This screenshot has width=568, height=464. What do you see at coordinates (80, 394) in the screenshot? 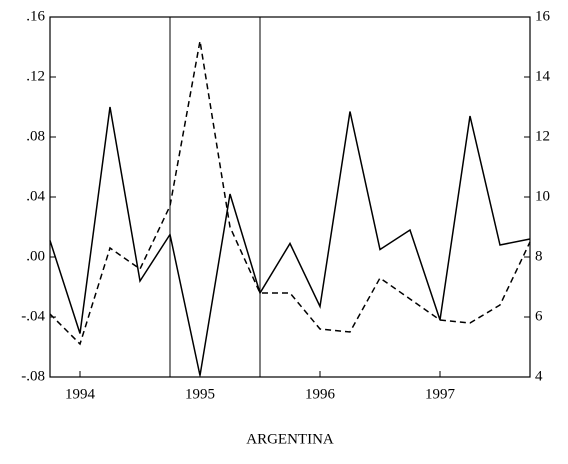
I see `x-tick-label: 1994` at bounding box center [80, 394].